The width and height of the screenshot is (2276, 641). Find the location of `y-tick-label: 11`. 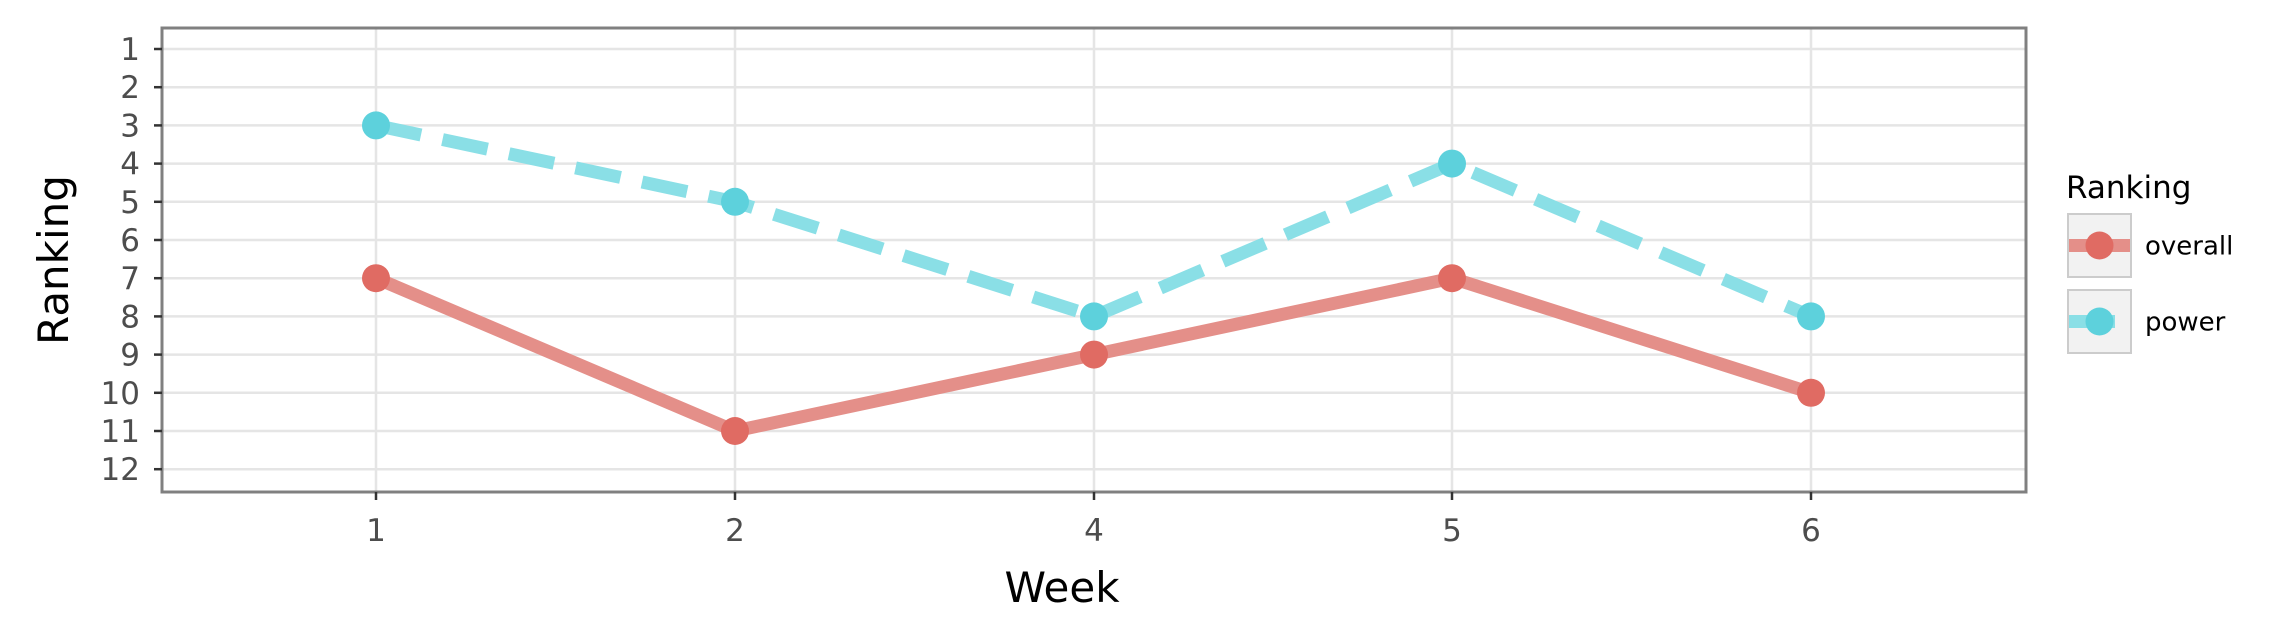

y-tick-label: 11 is located at coordinates (120, 432).